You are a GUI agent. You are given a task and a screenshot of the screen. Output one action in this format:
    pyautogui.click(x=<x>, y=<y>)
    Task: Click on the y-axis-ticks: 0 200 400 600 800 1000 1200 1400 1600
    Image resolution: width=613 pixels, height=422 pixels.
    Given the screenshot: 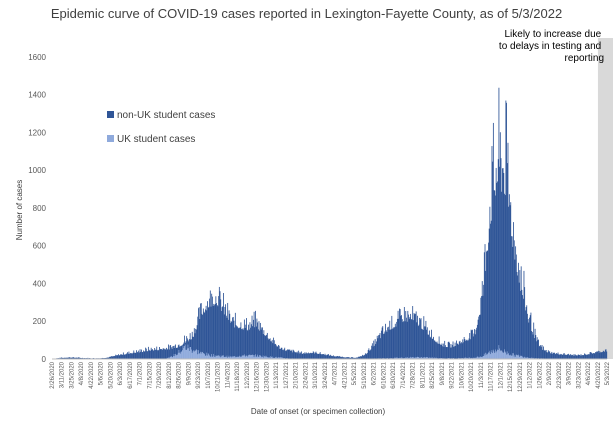 What is the action you would take?
    pyautogui.click(x=37, y=208)
    